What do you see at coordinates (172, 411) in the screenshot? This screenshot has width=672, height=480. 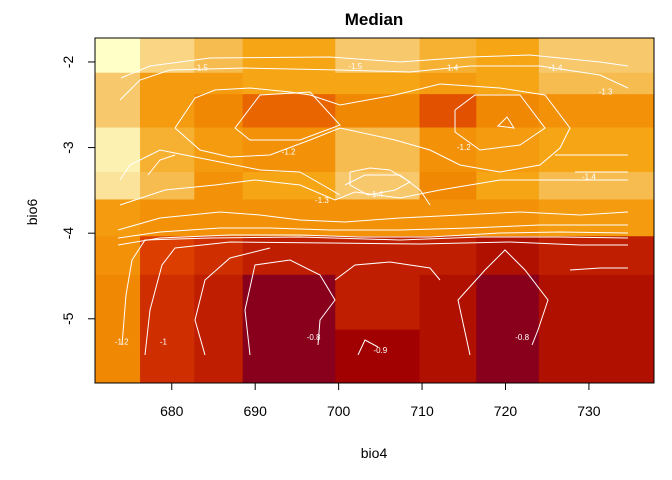 I see `x-tick-label: 680` at bounding box center [172, 411].